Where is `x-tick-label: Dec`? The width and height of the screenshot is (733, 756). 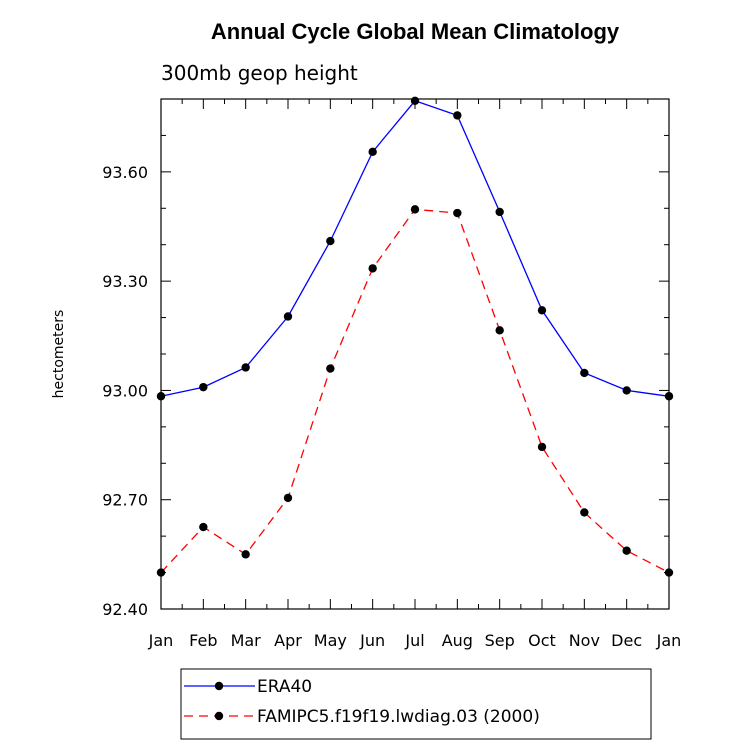 x-tick-label: Dec is located at coordinates (626, 640).